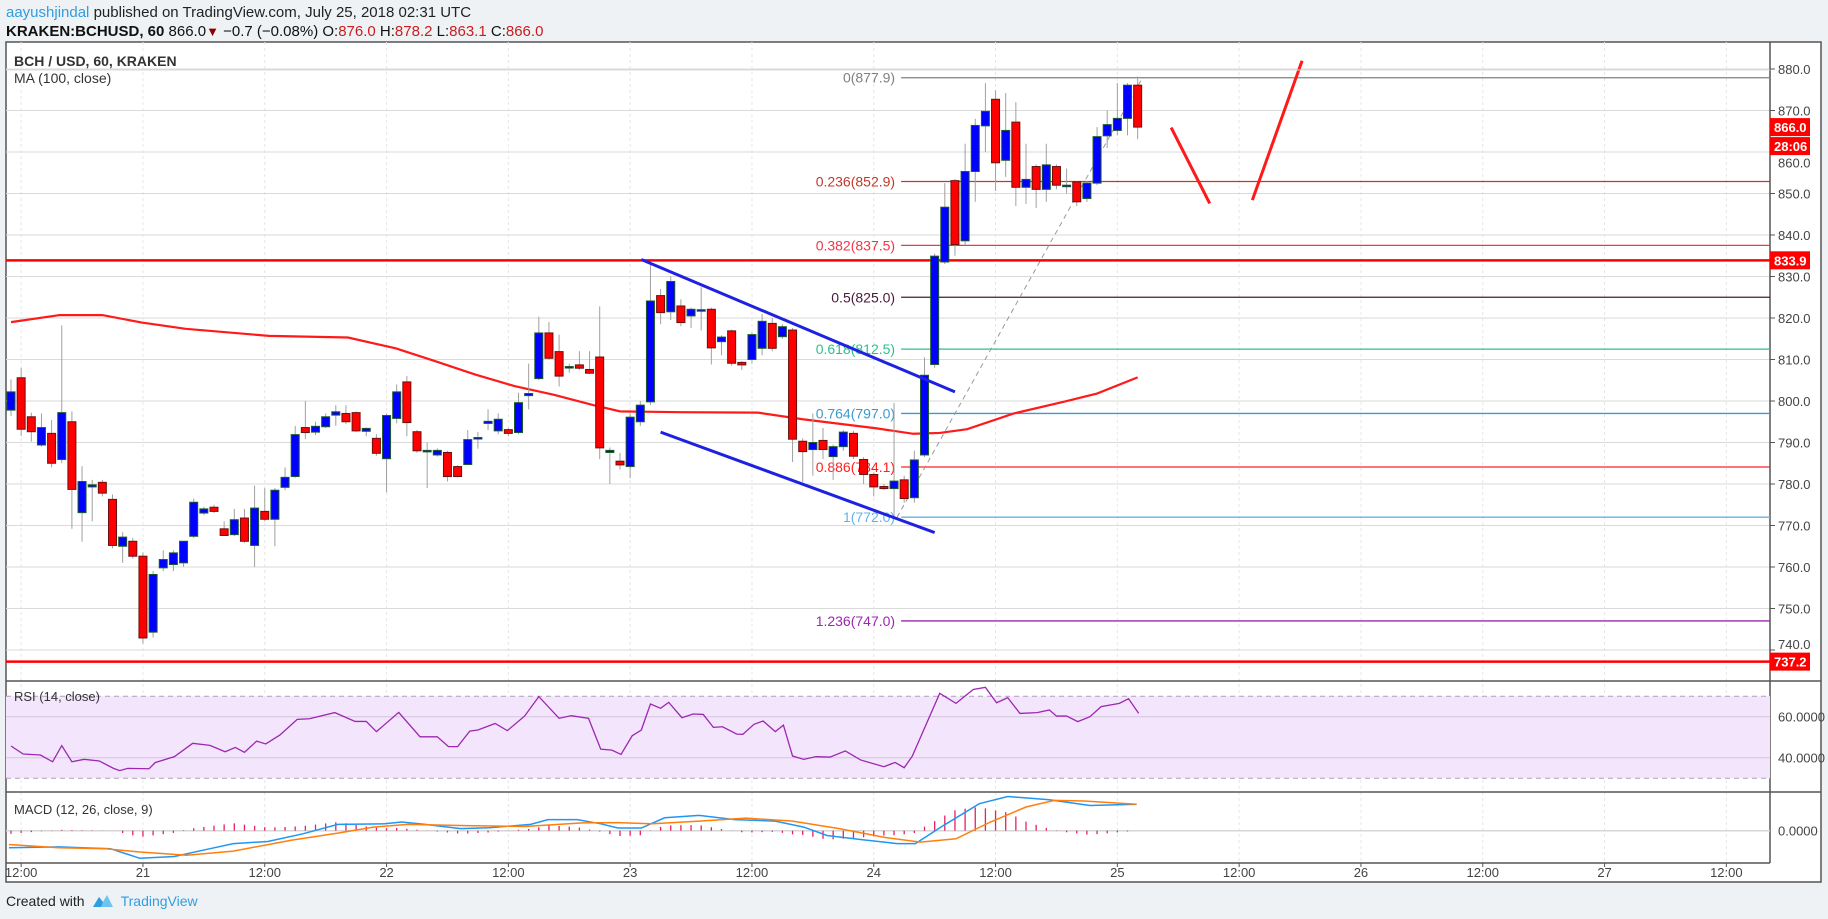  Describe the element at coordinates (798, 326) in the screenshot. I see `channel-upper-trendline` at that location.